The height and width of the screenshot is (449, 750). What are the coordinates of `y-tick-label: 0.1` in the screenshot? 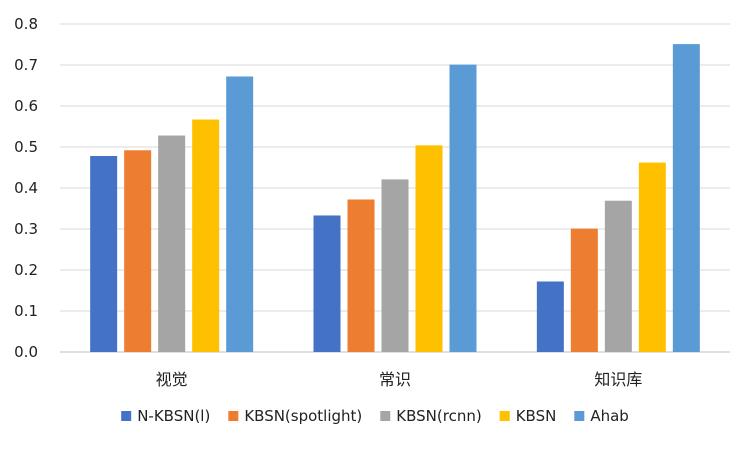 It's located at (26, 311).